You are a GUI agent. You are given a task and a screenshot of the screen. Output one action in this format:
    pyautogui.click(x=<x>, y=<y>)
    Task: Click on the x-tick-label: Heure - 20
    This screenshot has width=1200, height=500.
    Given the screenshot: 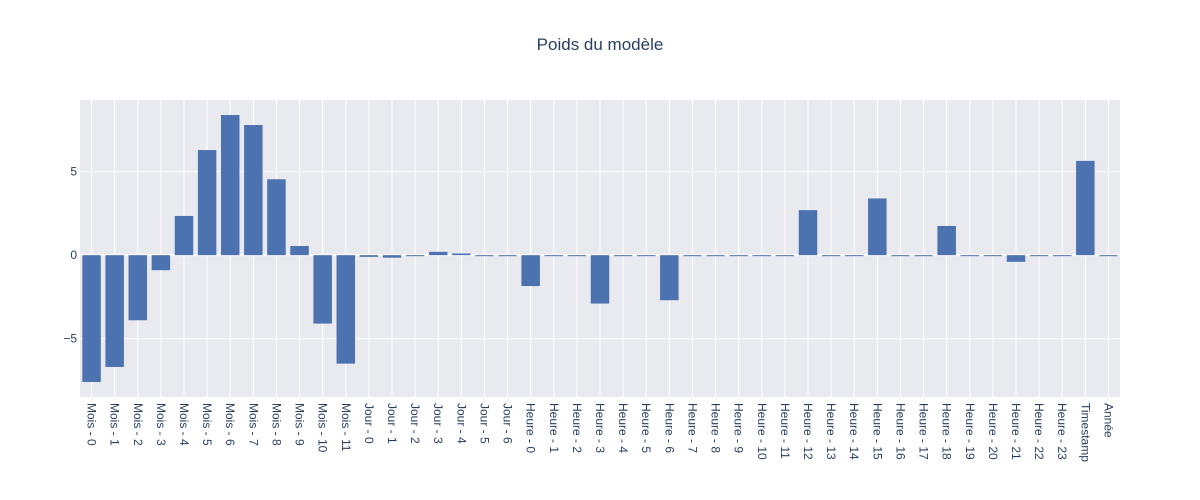 What is the action you would take?
    pyautogui.click(x=993, y=431)
    